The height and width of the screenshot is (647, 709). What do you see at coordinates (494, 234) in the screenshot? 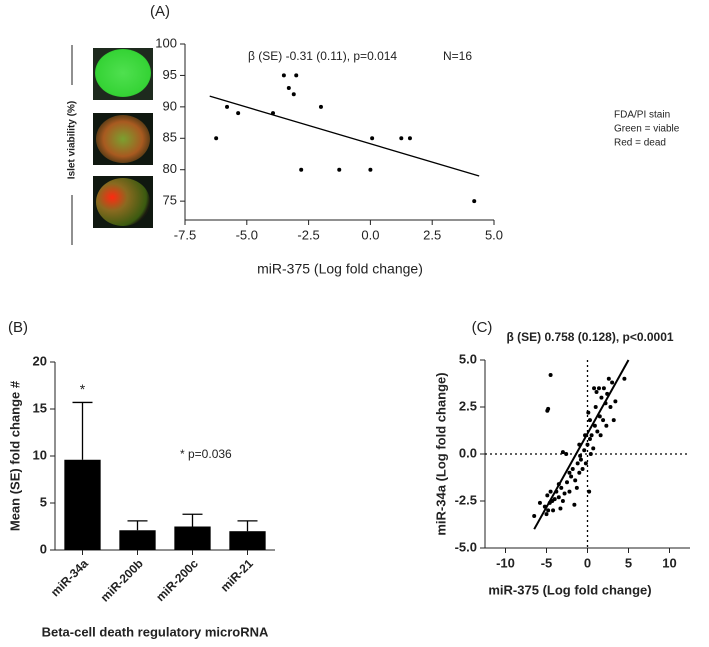
I see `x-tick-label: 5.0` at bounding box center [494, 234].